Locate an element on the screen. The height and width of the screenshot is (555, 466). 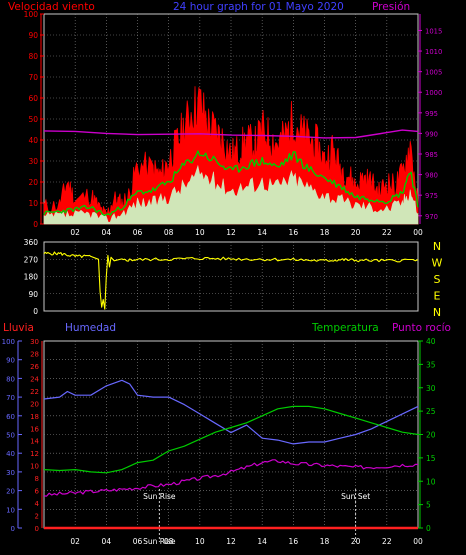
rain-tick-label: 2 is located at coordinates (37, 517).